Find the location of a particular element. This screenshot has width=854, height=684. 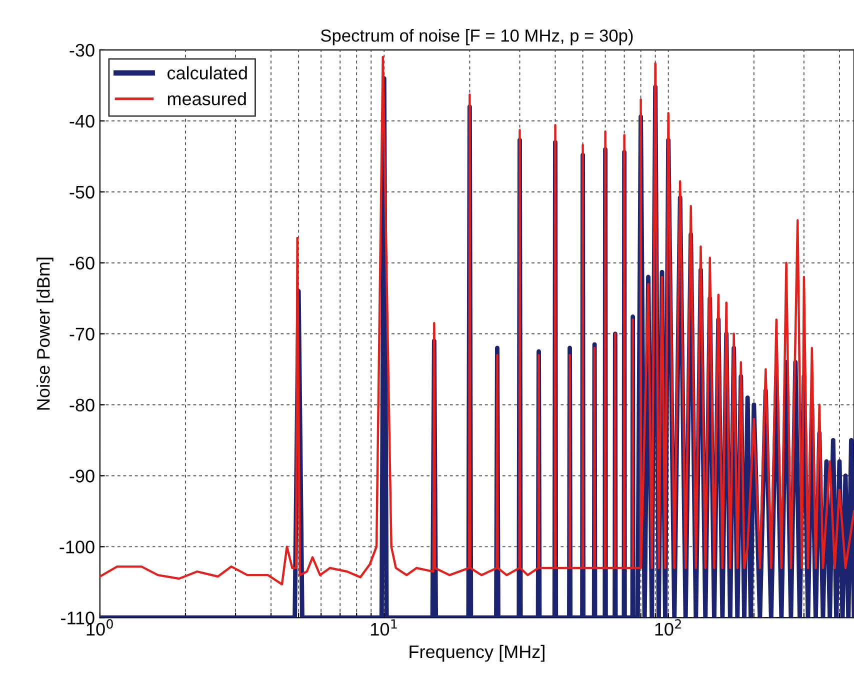

legend-label: measured is located at coordinates (207, 99).